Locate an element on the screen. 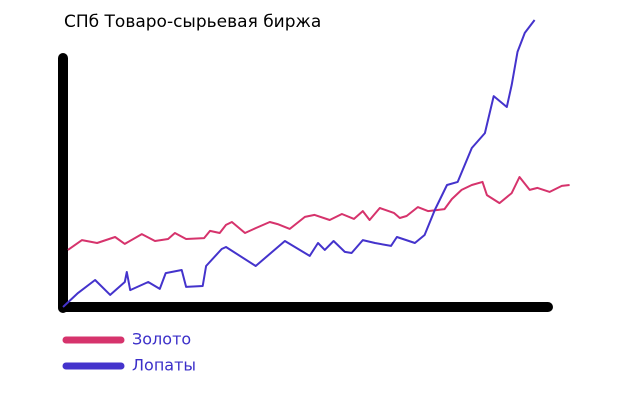 Image resolution: width=640 pixels, height=400 pixels. legend-label: Золото is located at coordinates (161, 339).